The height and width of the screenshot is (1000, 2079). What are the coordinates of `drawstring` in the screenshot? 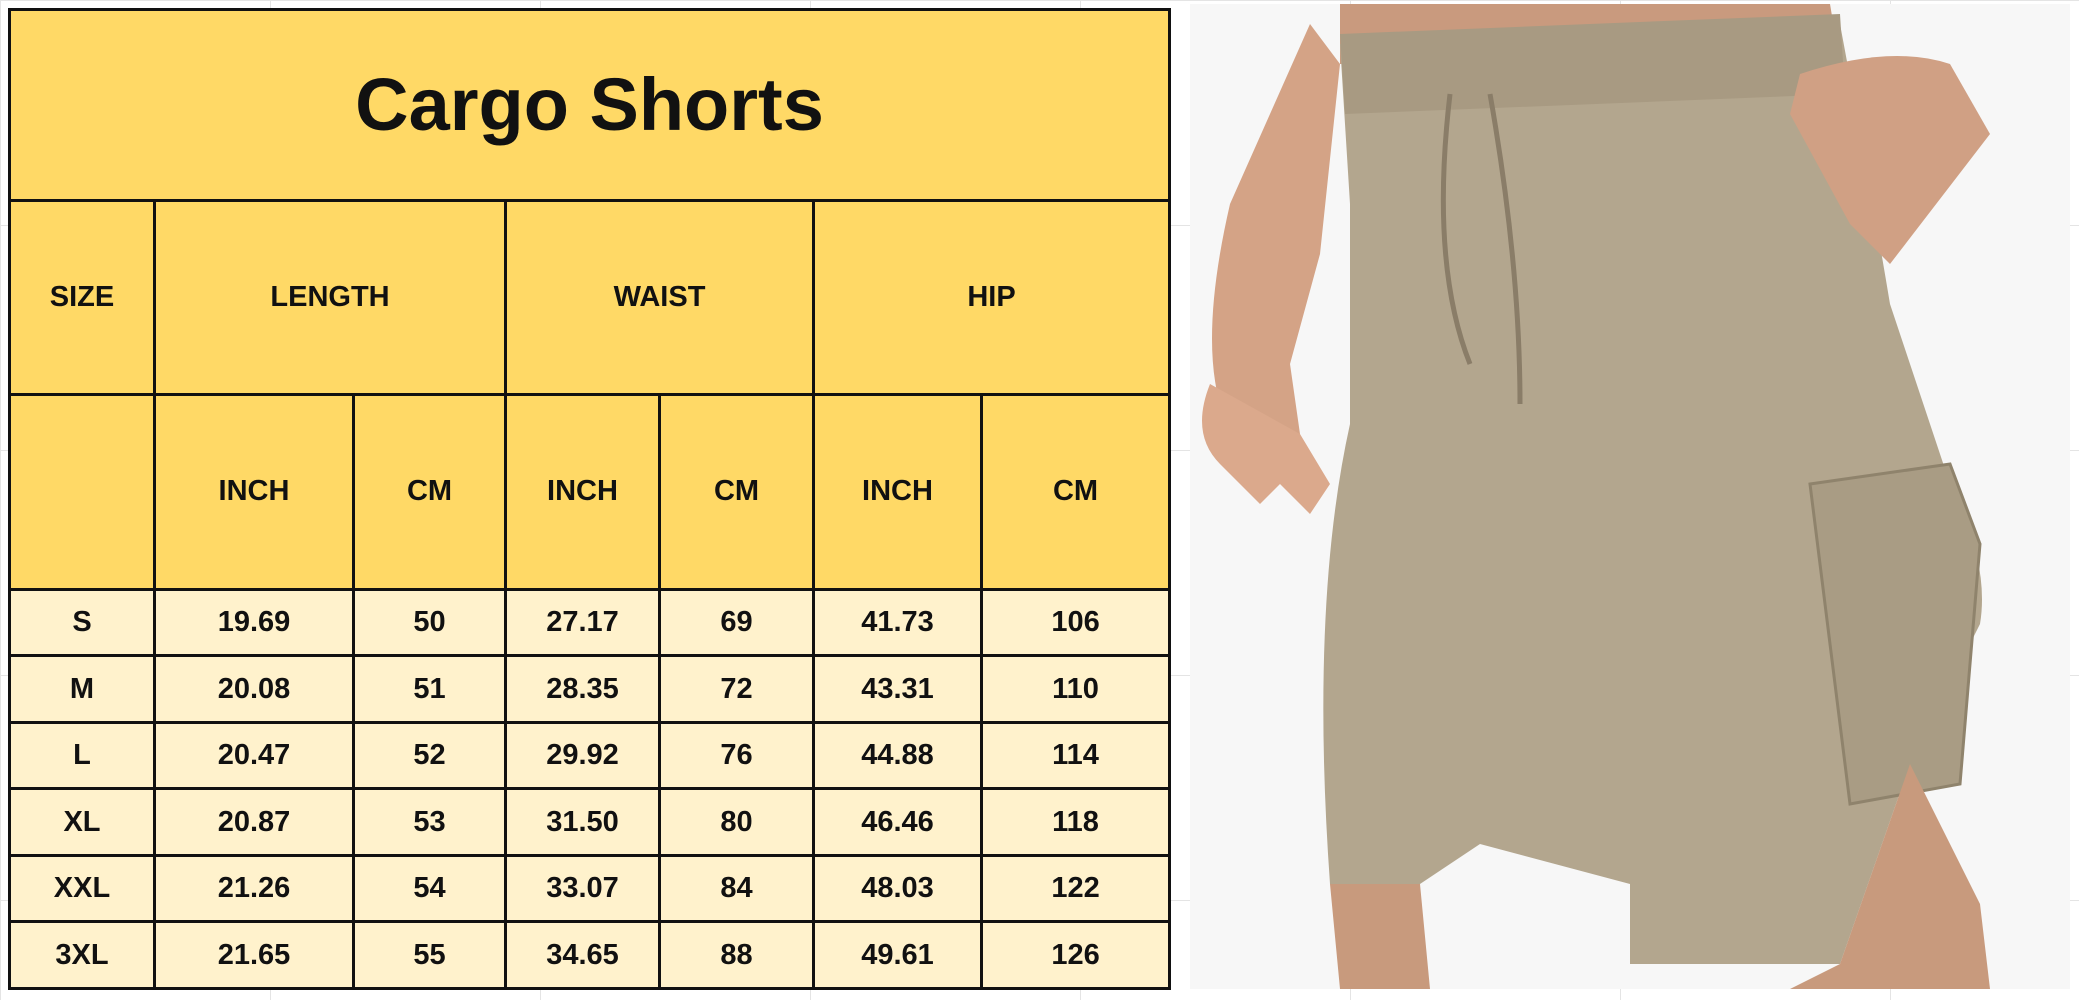 It's located at (1481, 249).